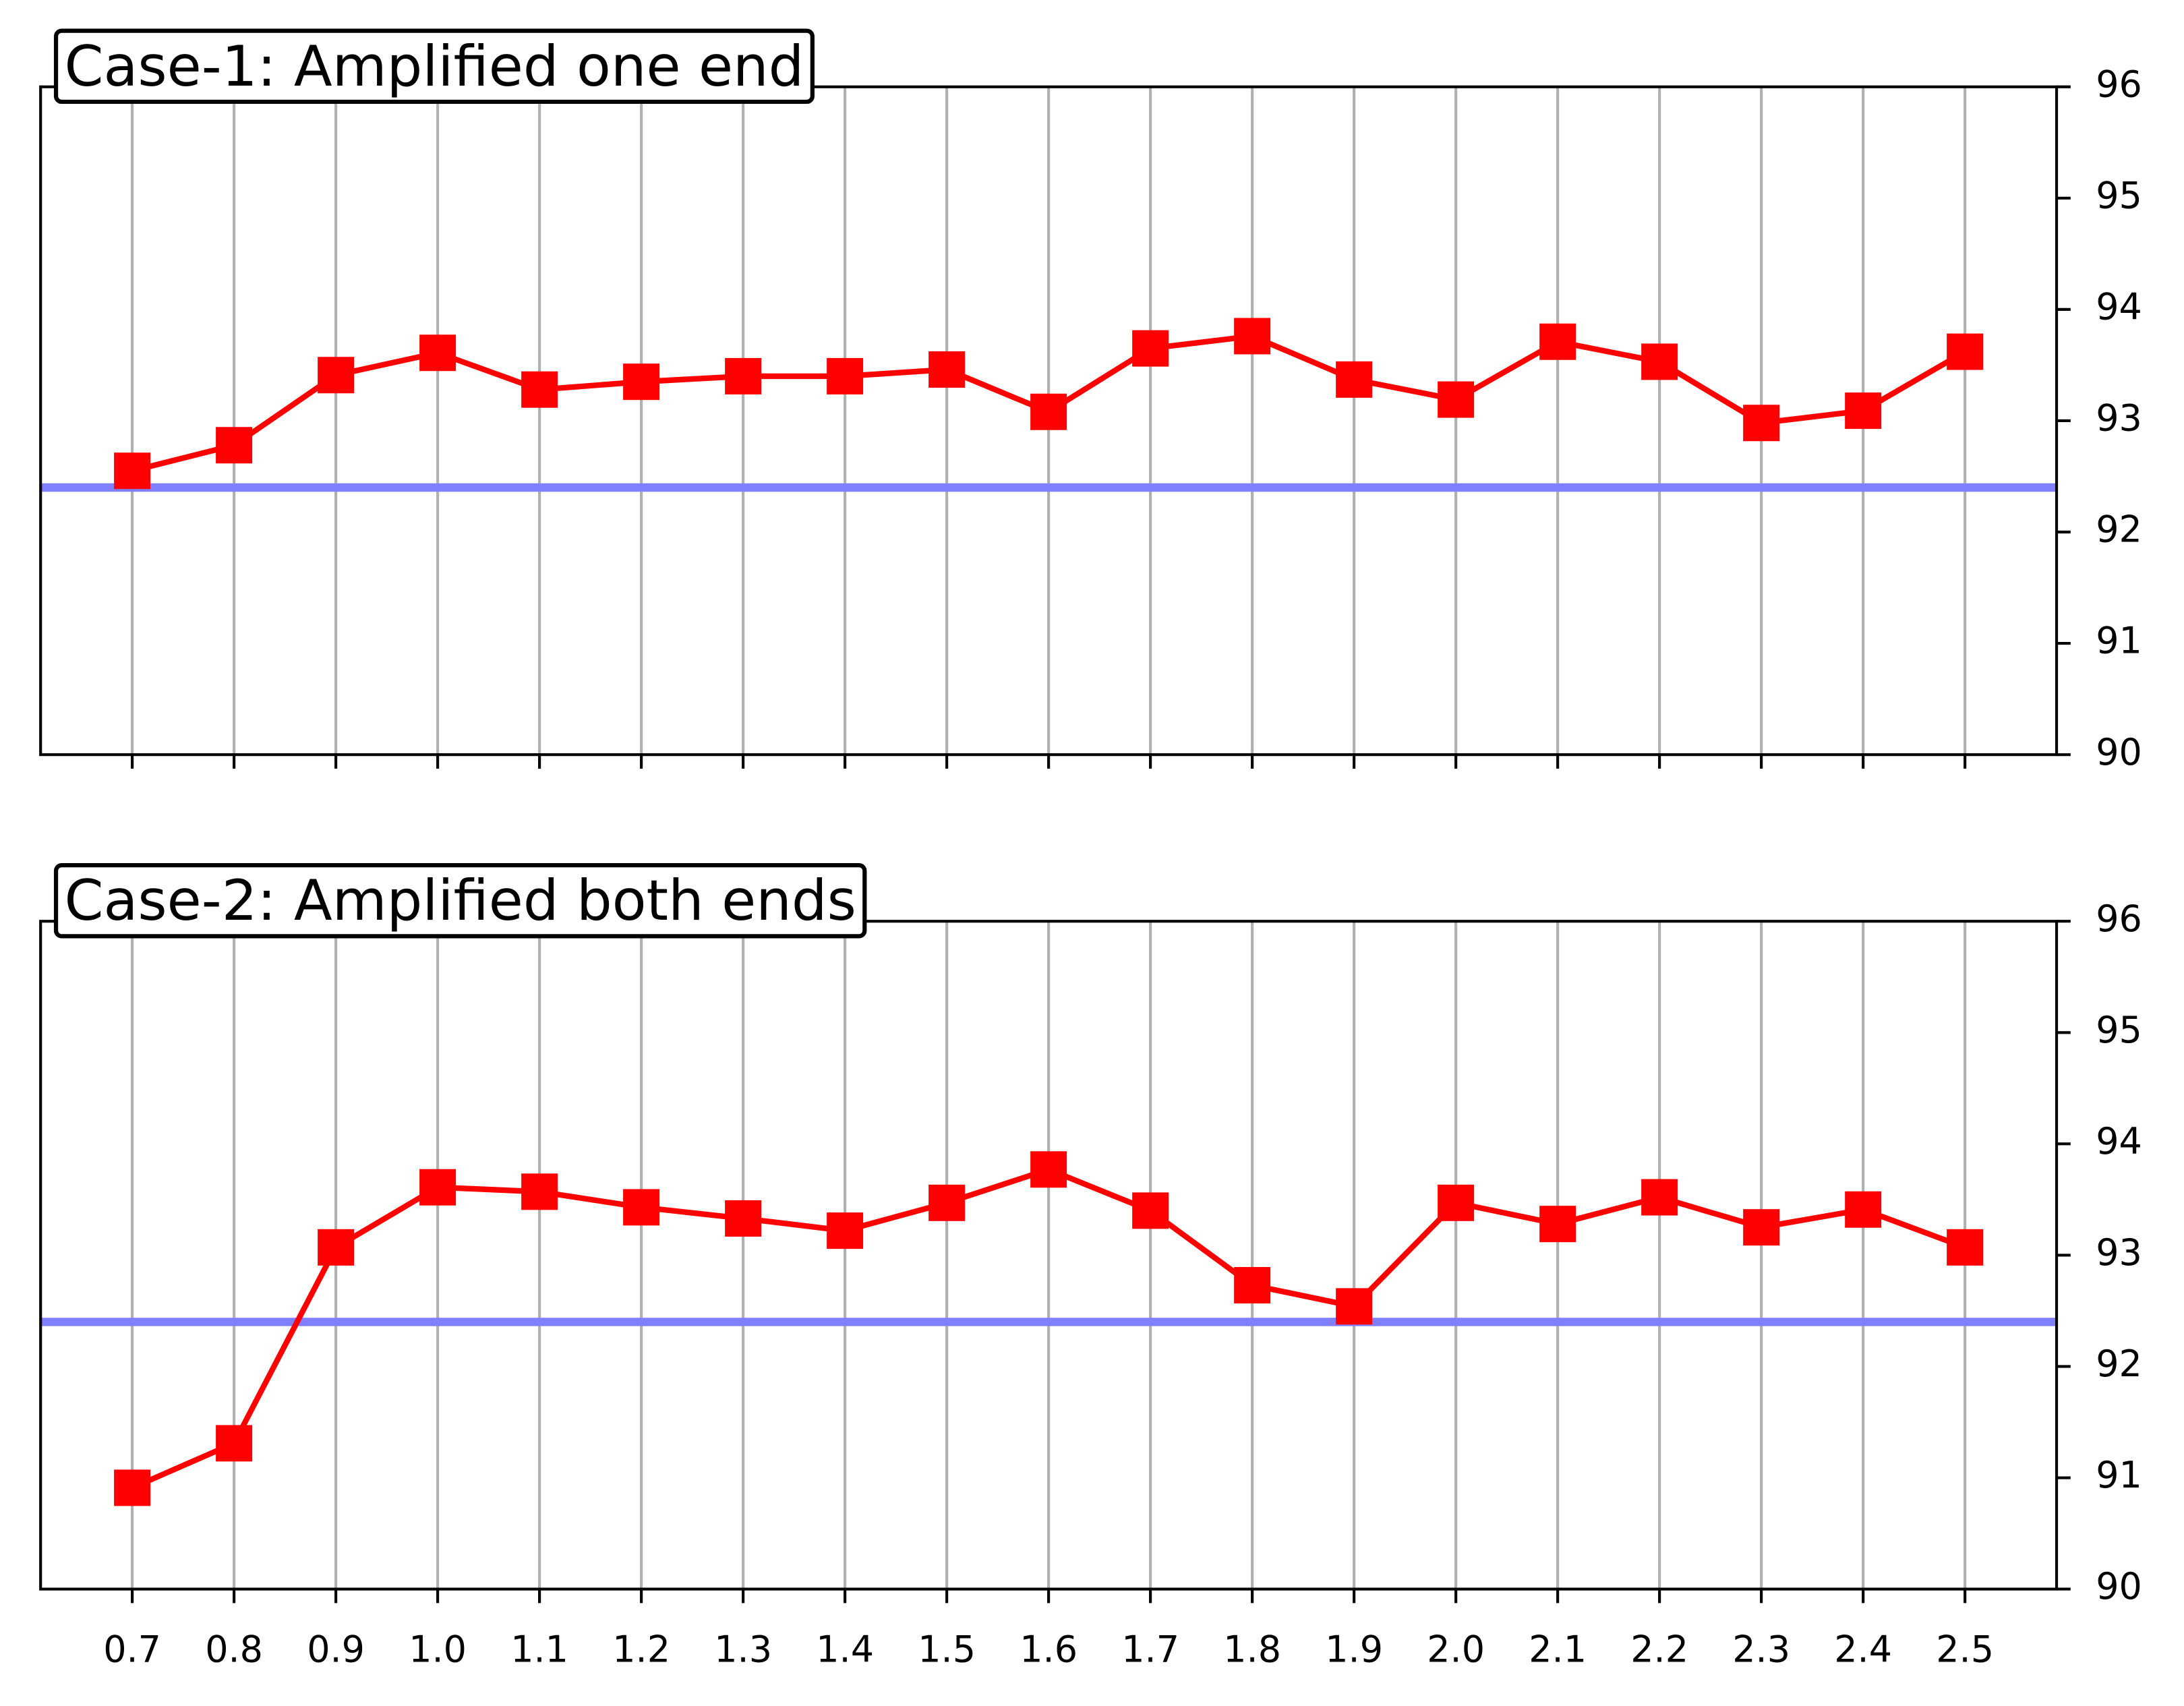 This screenshot has width=2184, height=1706. I want to click on x-tick-label: 2.4, so click(1863, 1650).